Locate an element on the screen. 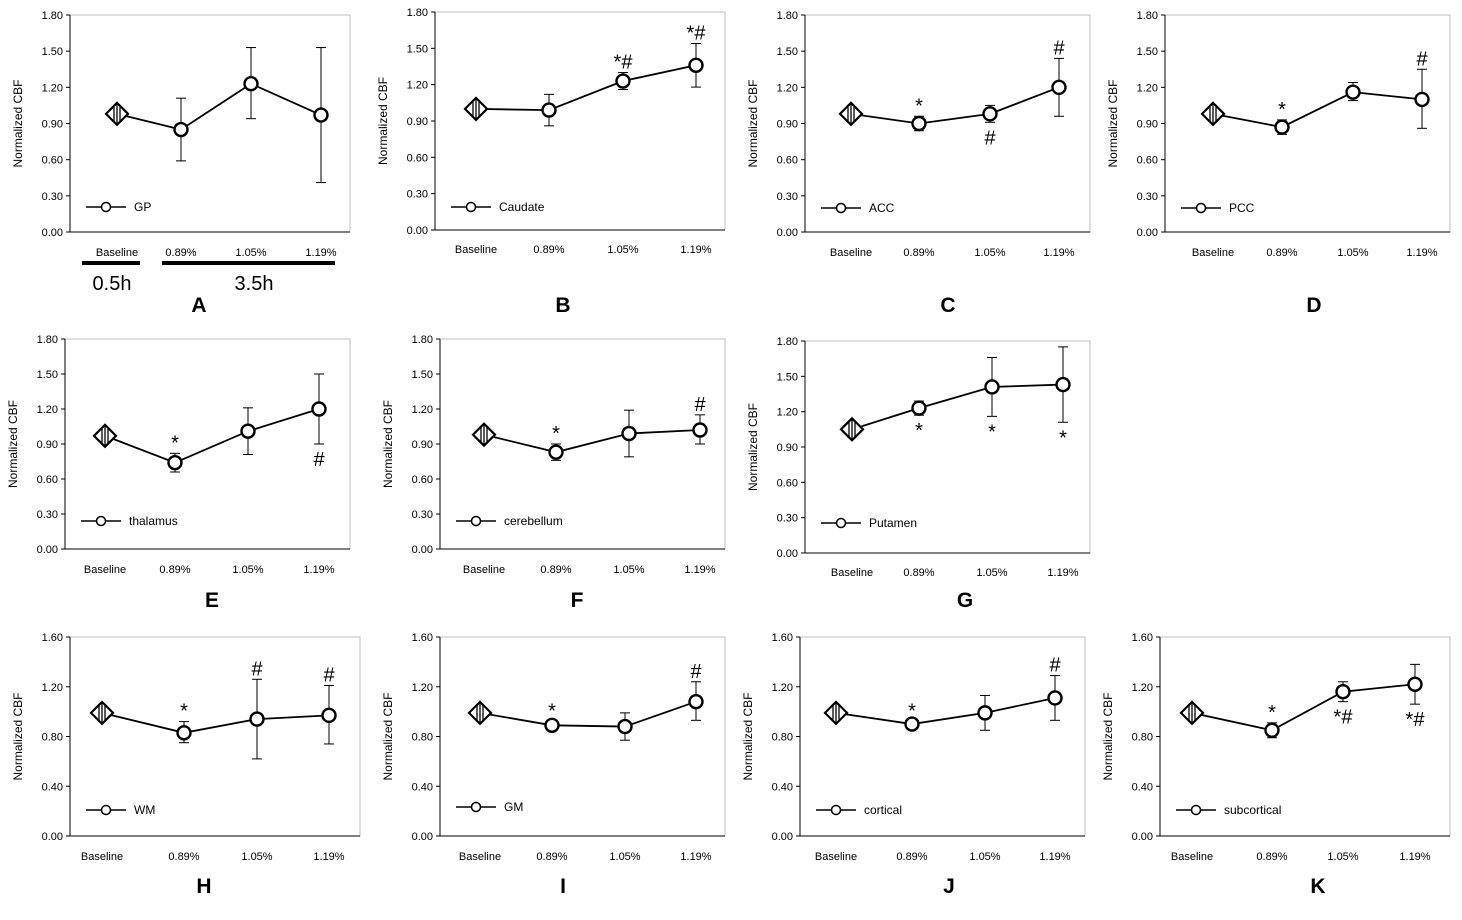 The image size is (1462, 920). panel-label: F is located at coordinates (577, 600).